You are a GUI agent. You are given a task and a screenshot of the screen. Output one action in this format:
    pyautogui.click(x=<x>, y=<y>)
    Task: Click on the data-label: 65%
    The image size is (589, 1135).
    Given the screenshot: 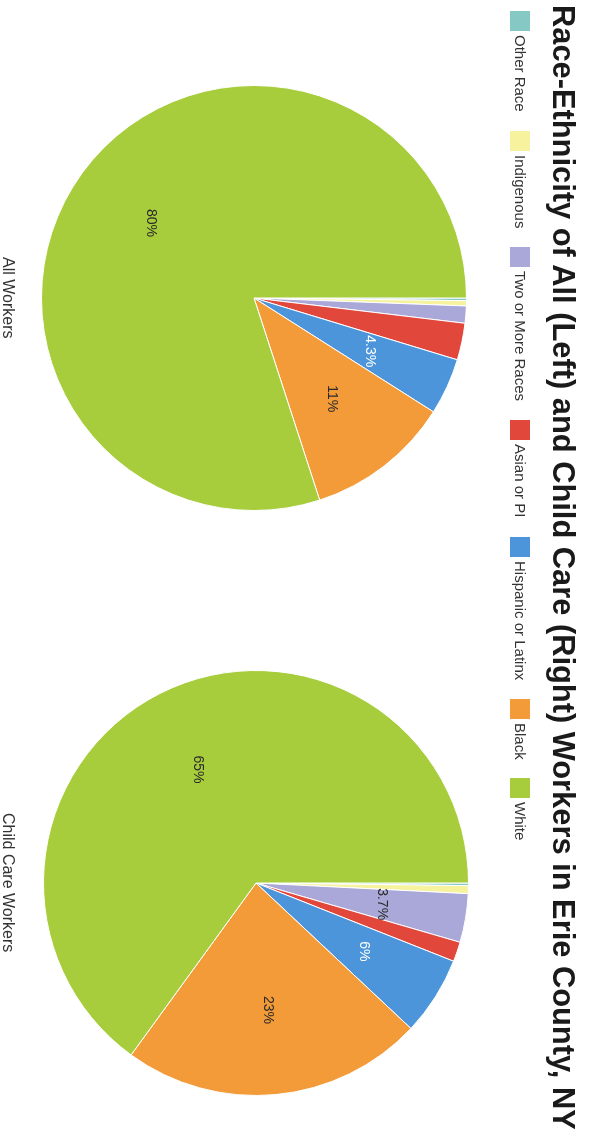 What is the action you would take?
    pyautogui.click(x=199, y=769)
    